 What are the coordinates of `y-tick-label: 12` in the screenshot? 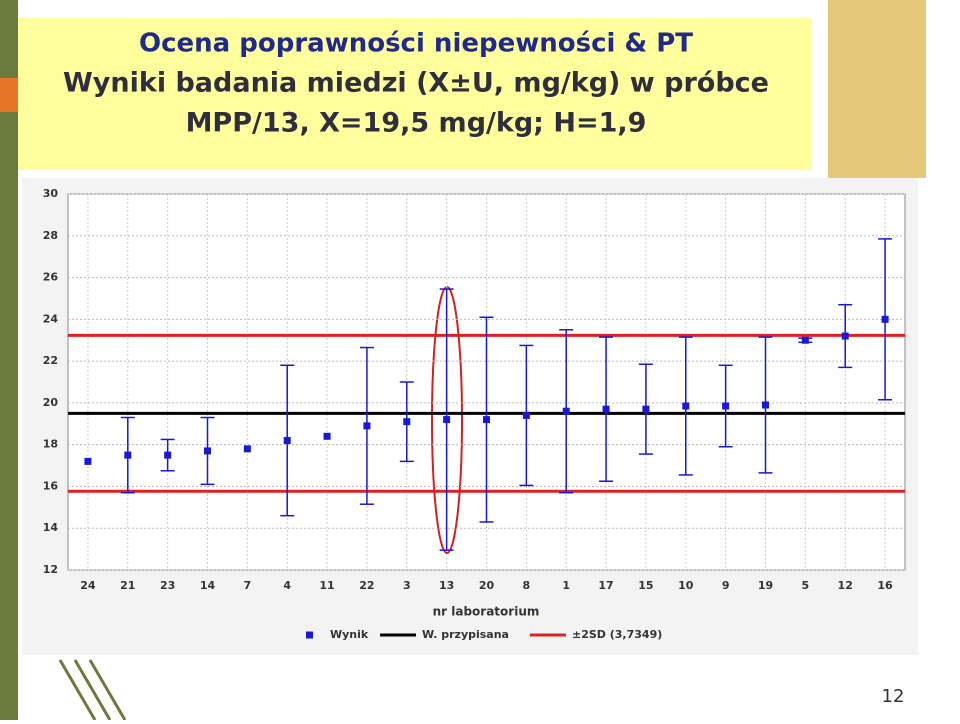 It's located at (50, 569).